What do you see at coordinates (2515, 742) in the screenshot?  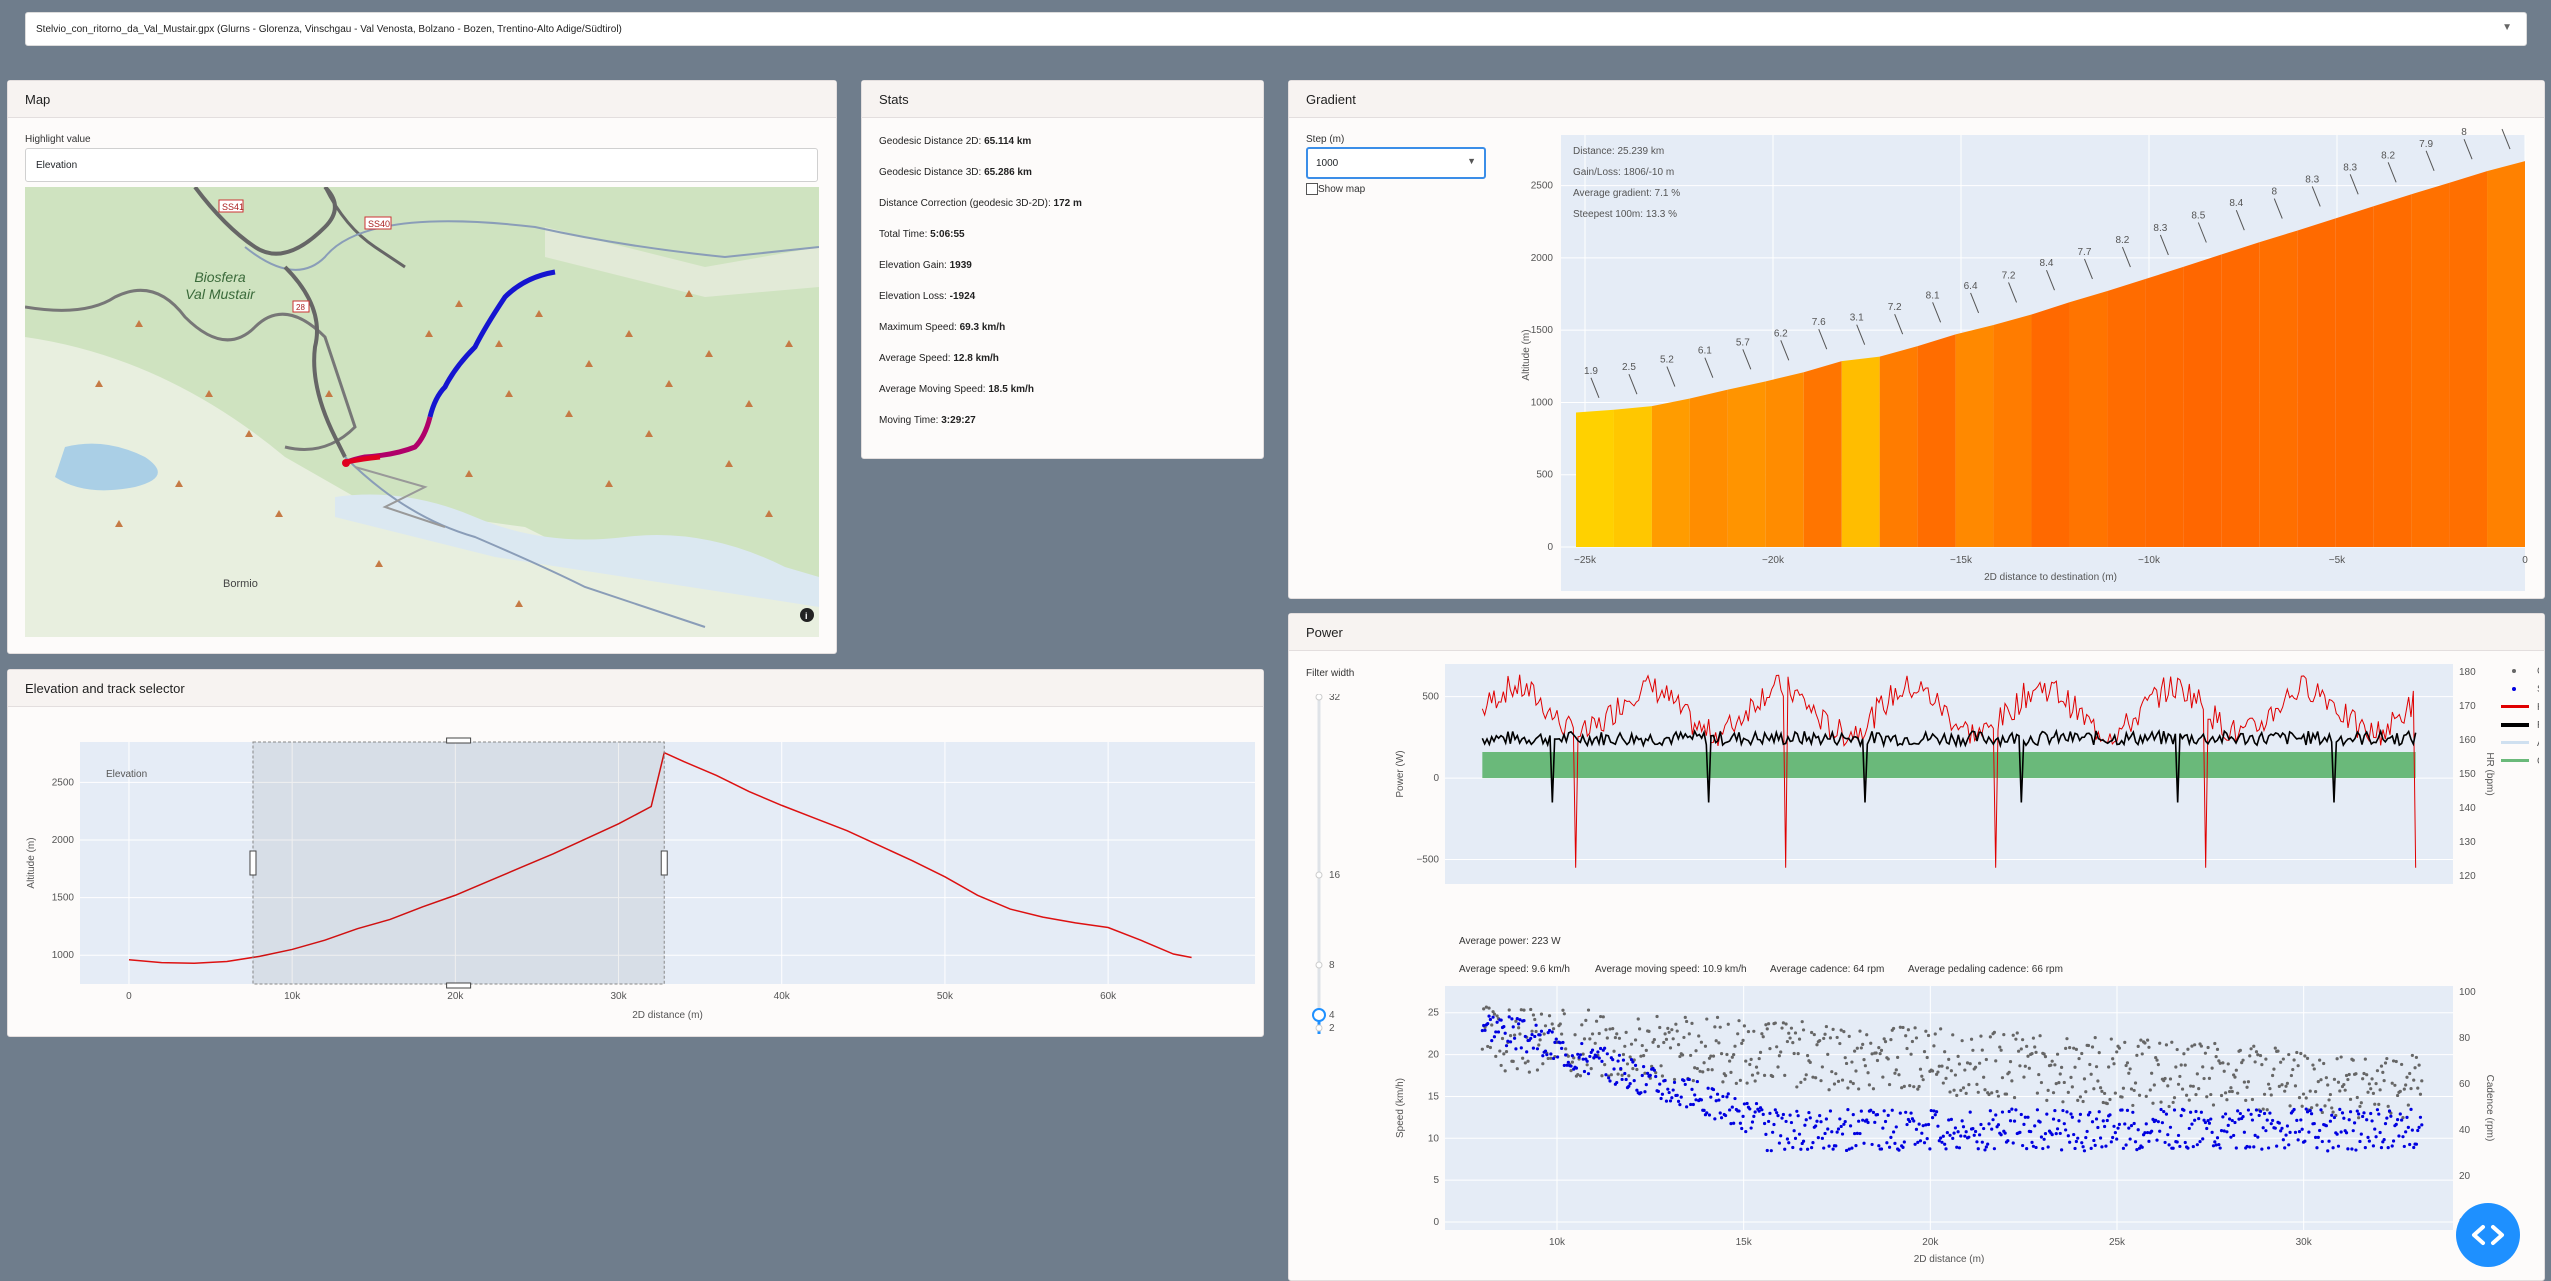 I see `legend-marker` at bounding box center [2515, 742].